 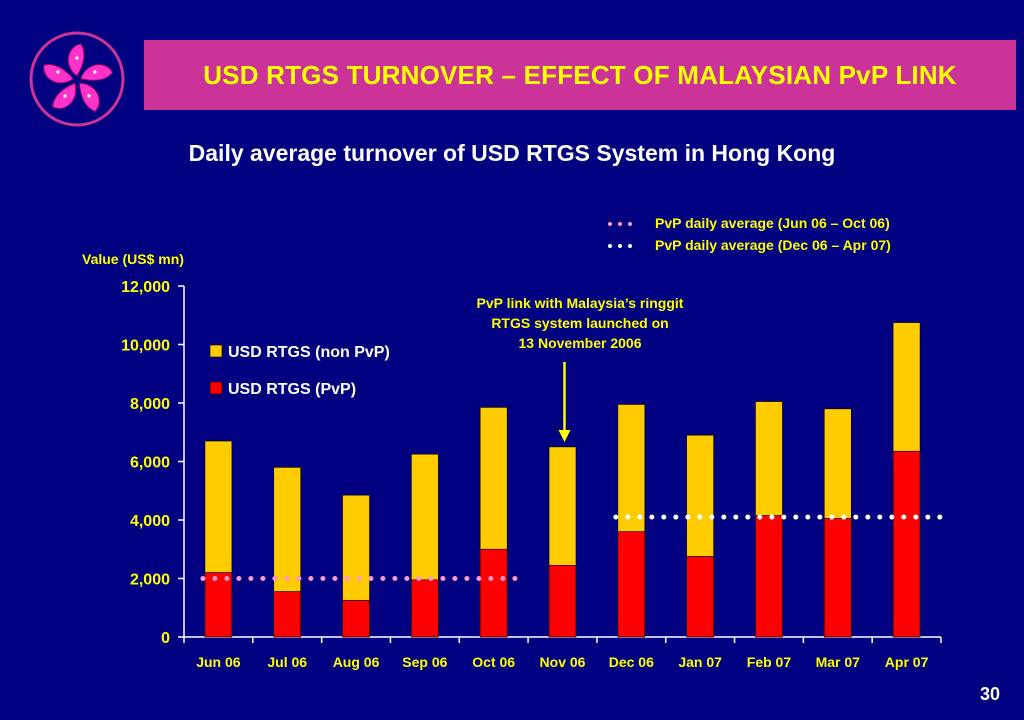 I want to click on y-tick-label: 0, so click(x=165, y=638).